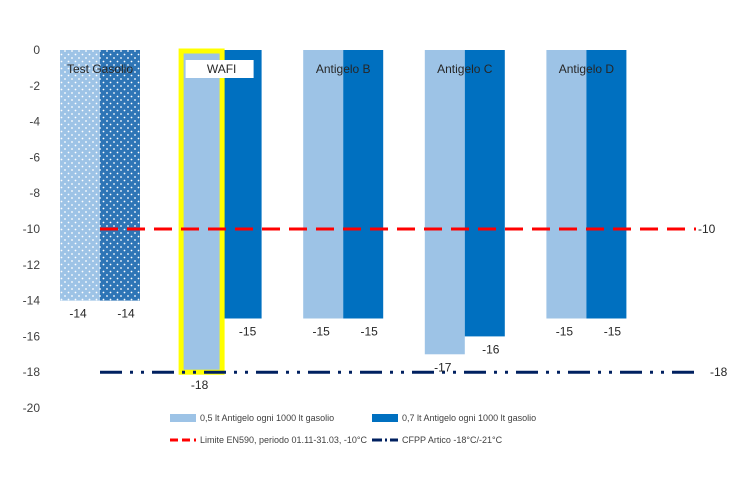 The height and width of the screenshot is (488, 754). I want to click on y-tick-label: -14, so click(32, 301).